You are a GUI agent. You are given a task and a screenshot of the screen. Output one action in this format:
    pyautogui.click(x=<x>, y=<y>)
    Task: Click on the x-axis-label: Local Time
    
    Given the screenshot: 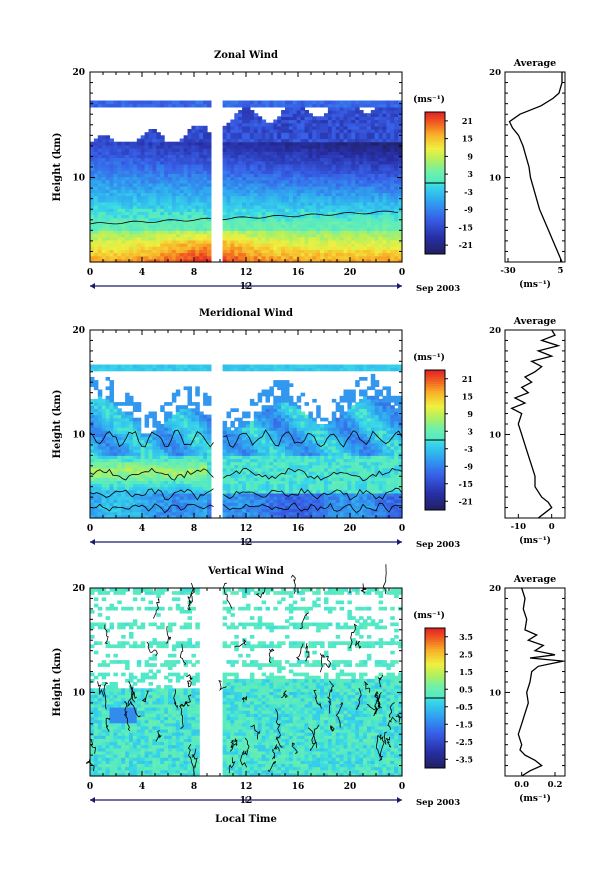 What is the action you would take?
    pyautogui.click(x=246, y=819)
    